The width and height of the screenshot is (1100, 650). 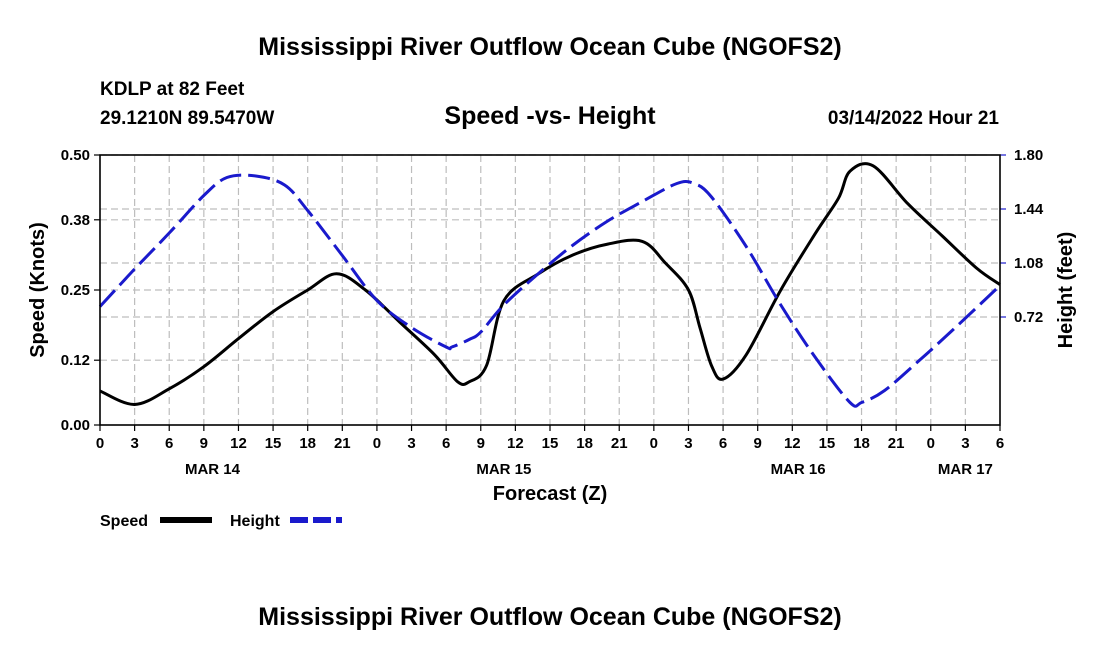 I want to click on timestamp-label: 03/14/2022 Hour 21, so click(x=914, y=118).